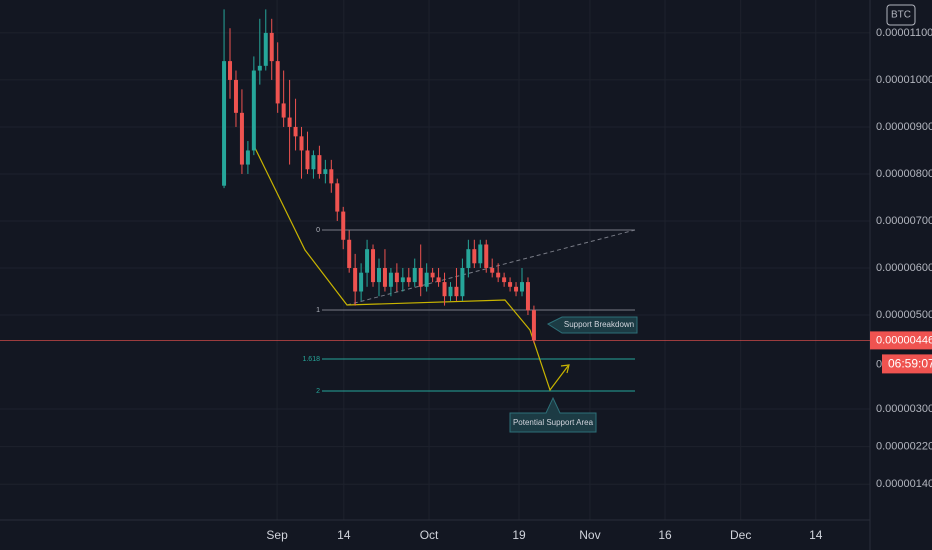 The height and width of the screenshot is (550, 932). What do you see at coordinates (904, 127) in the screenshot?
I see `y-tick-label: 0.00000900` at bounding box center [904, 127].